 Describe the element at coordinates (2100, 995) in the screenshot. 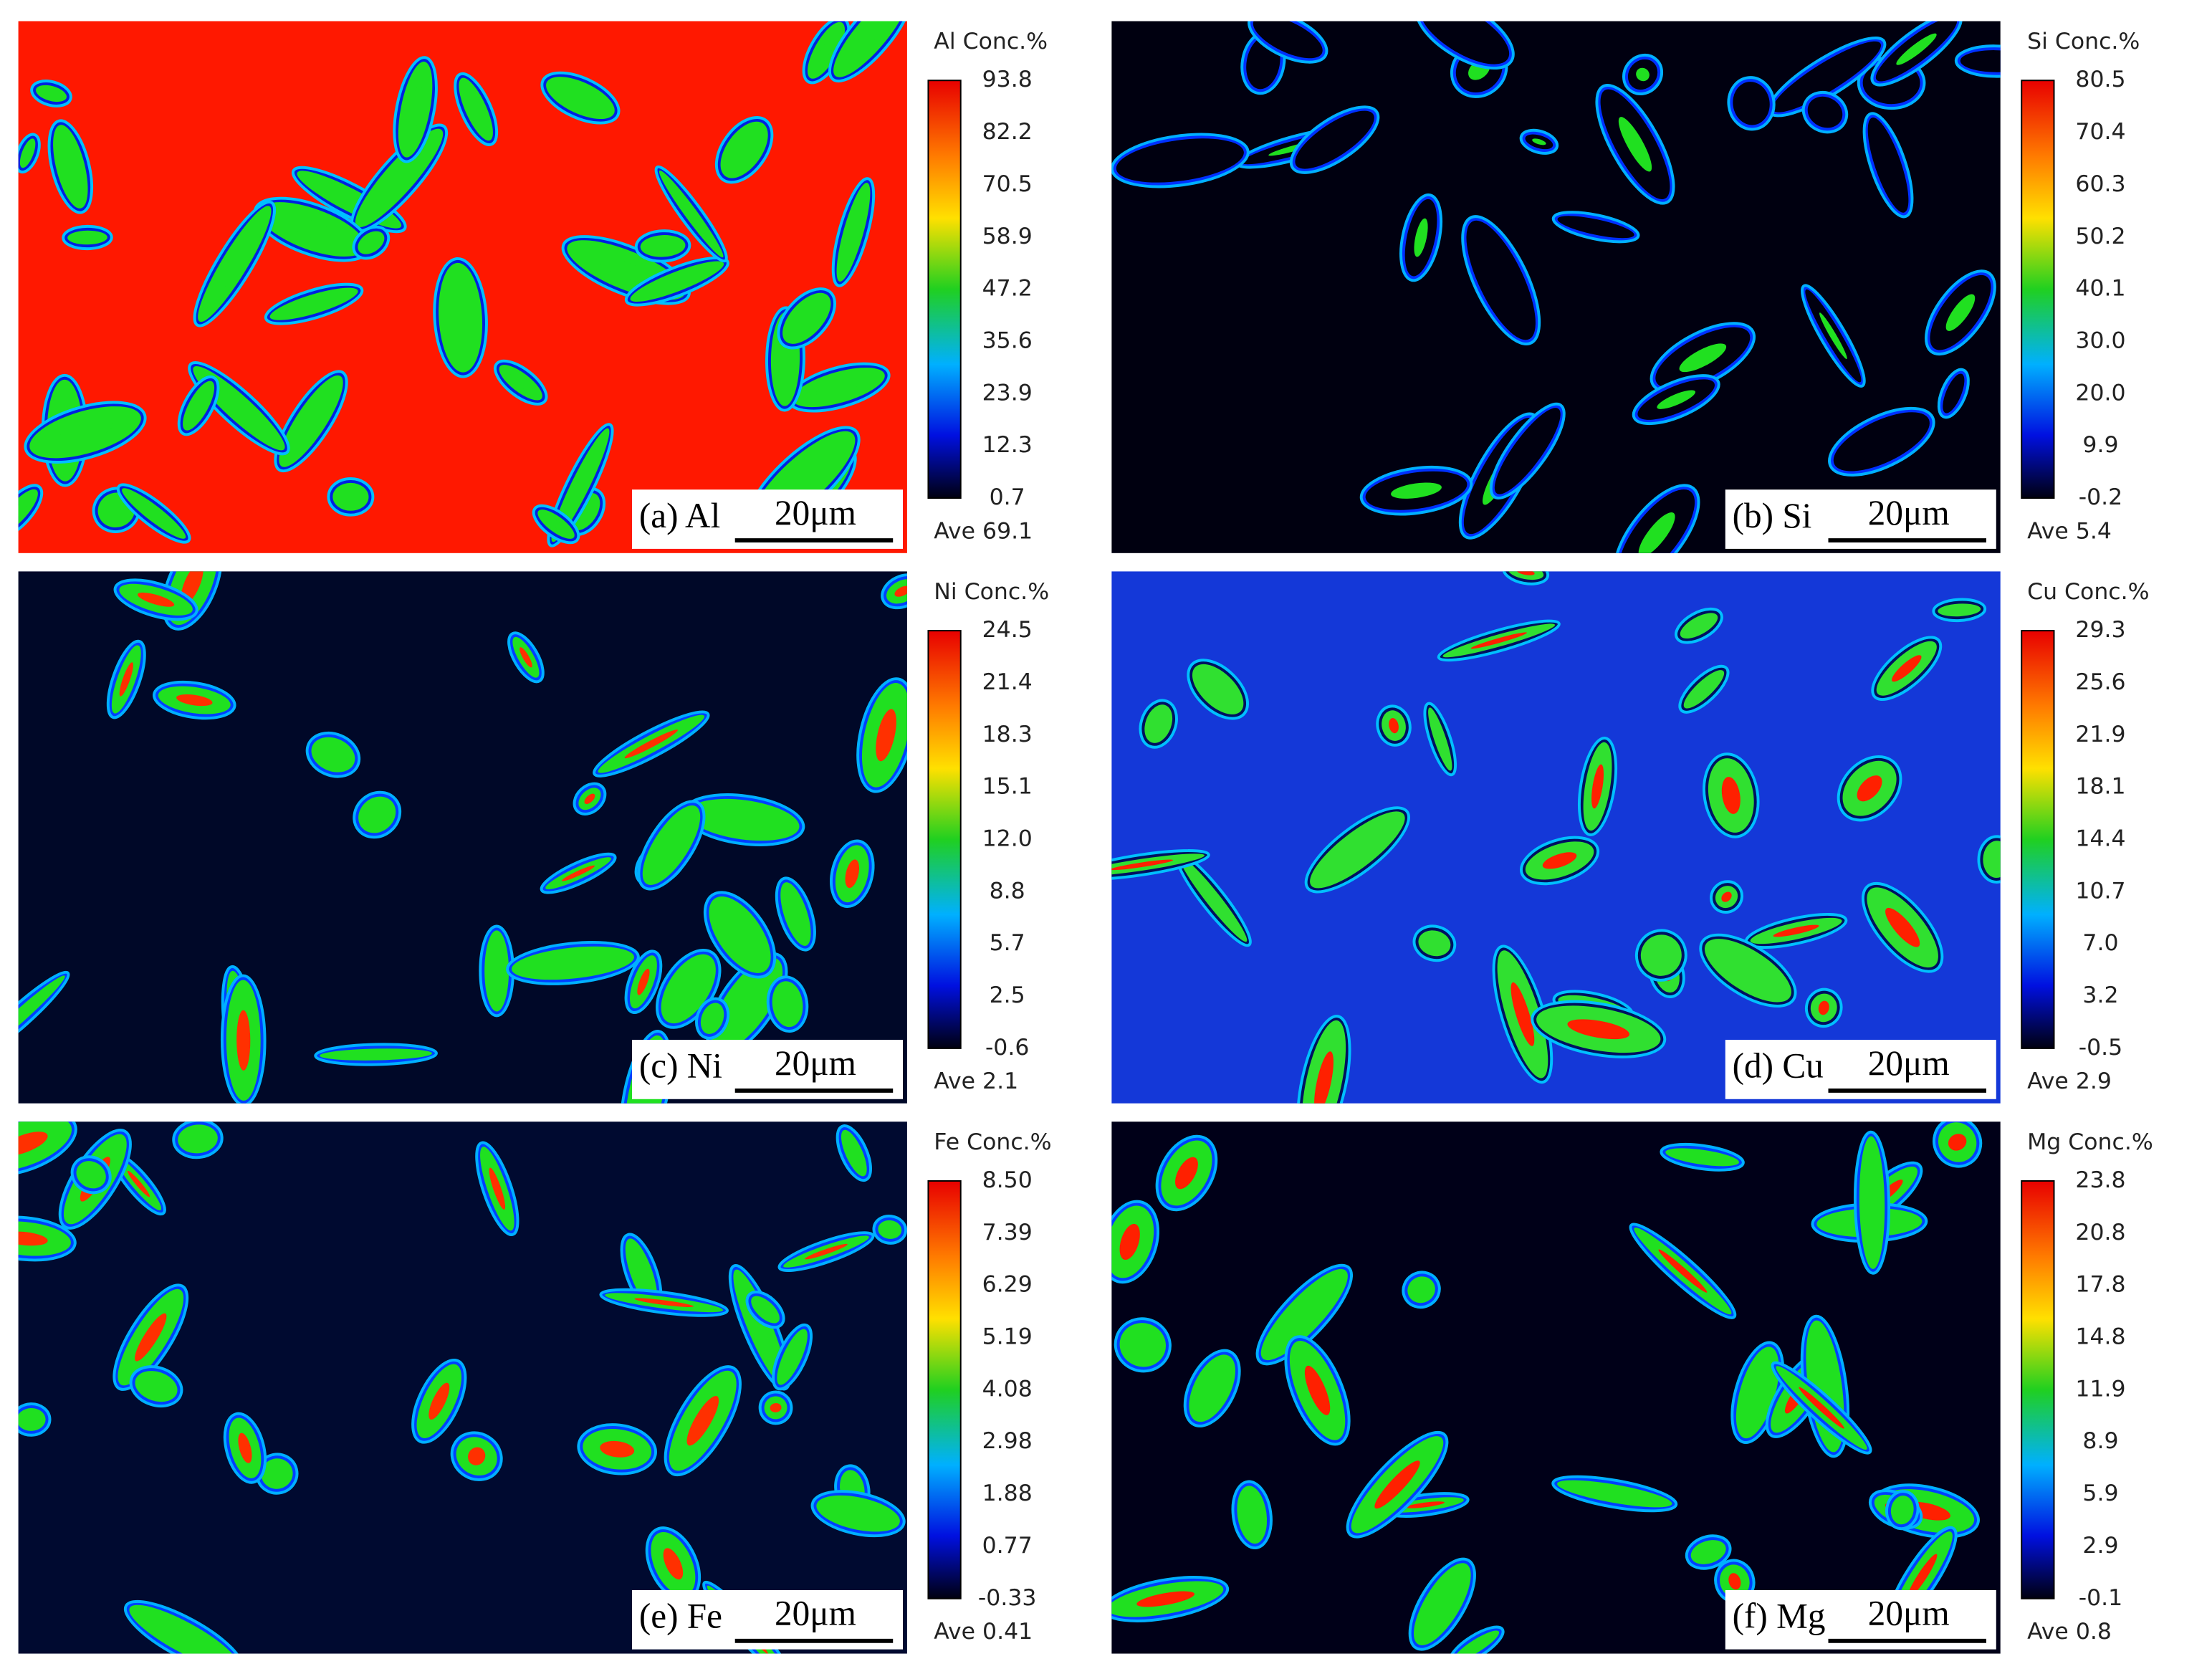

I see `colorbar-tick-label: 3.2` at that location.